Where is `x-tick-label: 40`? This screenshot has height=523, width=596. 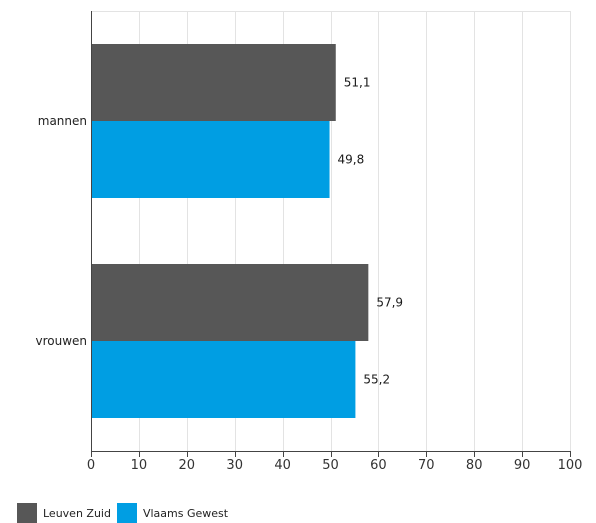
x-tick-label: 40 is located at coordinates (282, 465).